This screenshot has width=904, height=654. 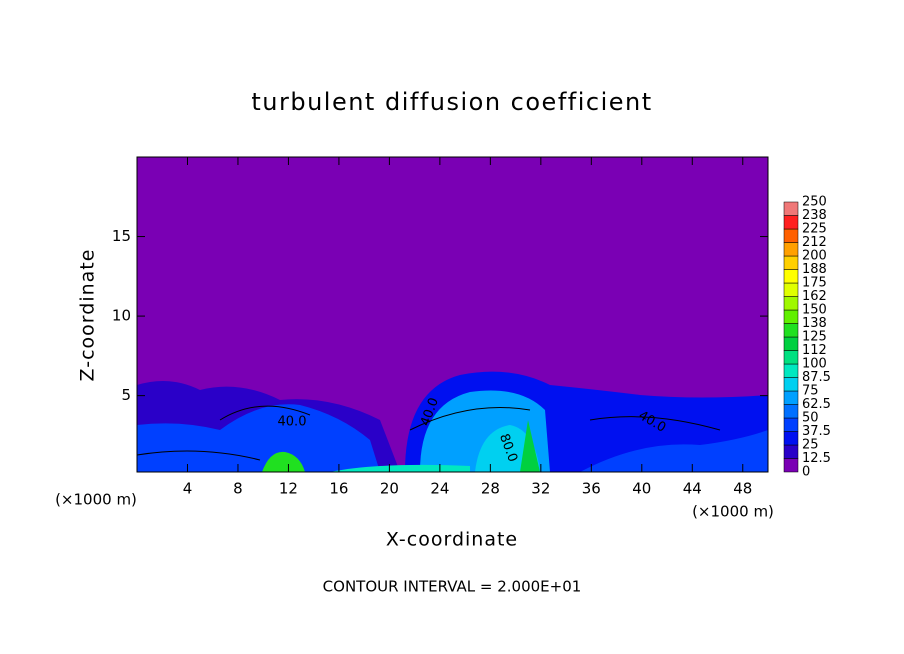 I want to click on colorbar-label: 25, so click(x=810, y=445).